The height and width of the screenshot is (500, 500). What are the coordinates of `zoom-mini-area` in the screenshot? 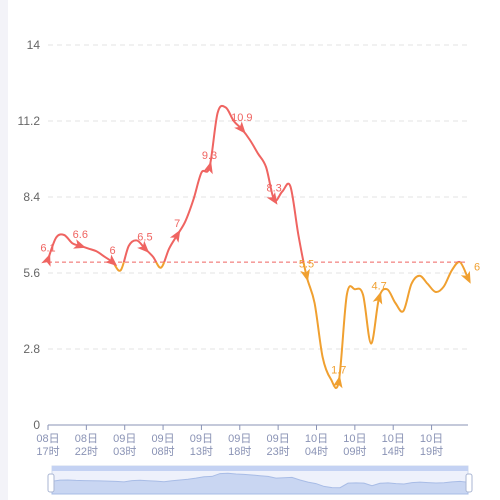 It's located at (260, 483).